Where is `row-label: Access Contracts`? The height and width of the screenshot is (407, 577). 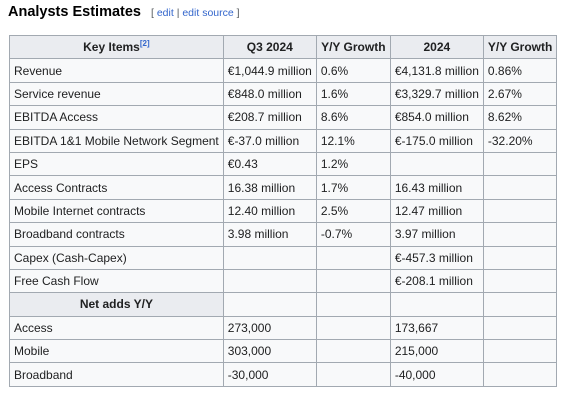
row-label: Access Contracts is located at coordinates (116, 187).